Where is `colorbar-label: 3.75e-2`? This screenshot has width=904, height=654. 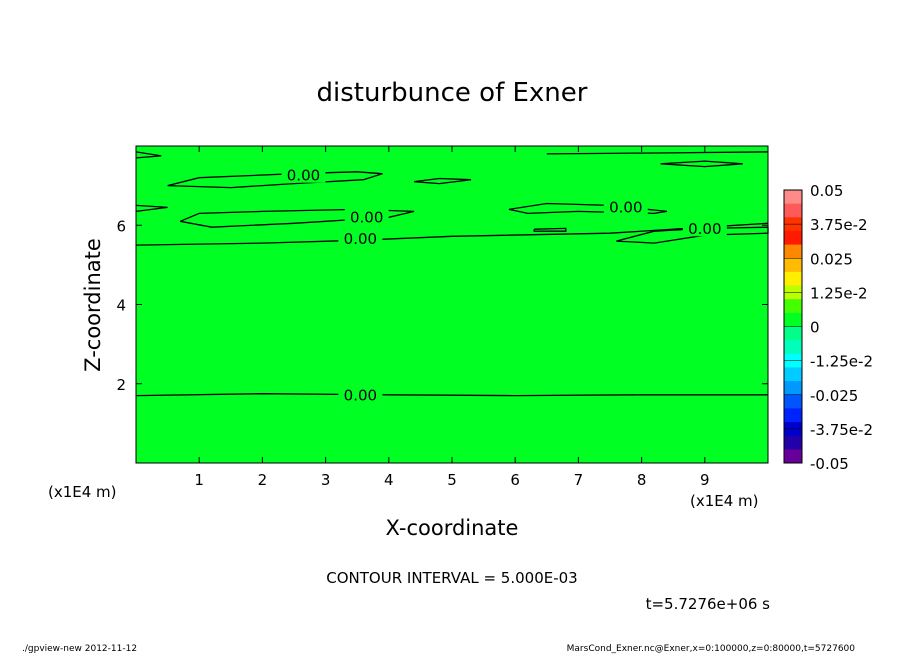
colorbar-label: 3.75e-2 is located at coordinates (839, 225).